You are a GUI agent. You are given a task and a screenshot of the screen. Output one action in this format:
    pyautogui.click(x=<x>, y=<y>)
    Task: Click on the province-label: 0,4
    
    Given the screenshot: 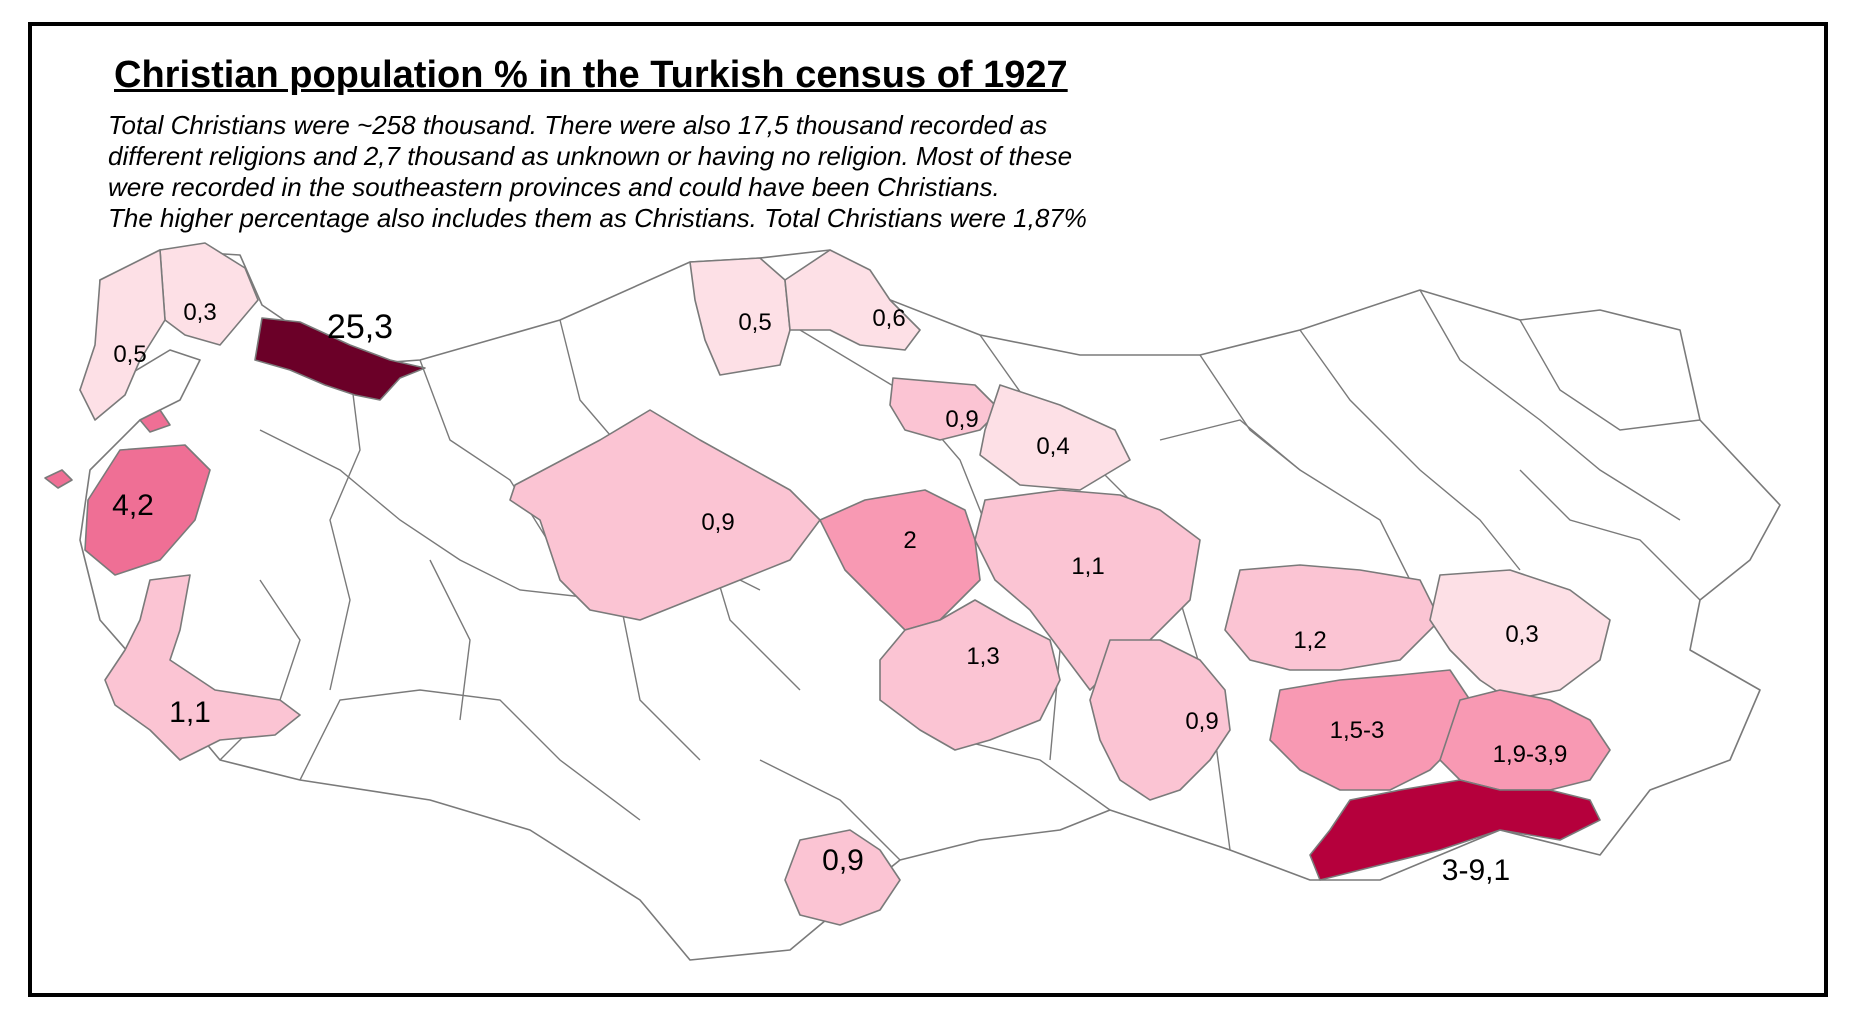 What is the action you would take?
    pyautogui.click(x=1052, y=446)
    